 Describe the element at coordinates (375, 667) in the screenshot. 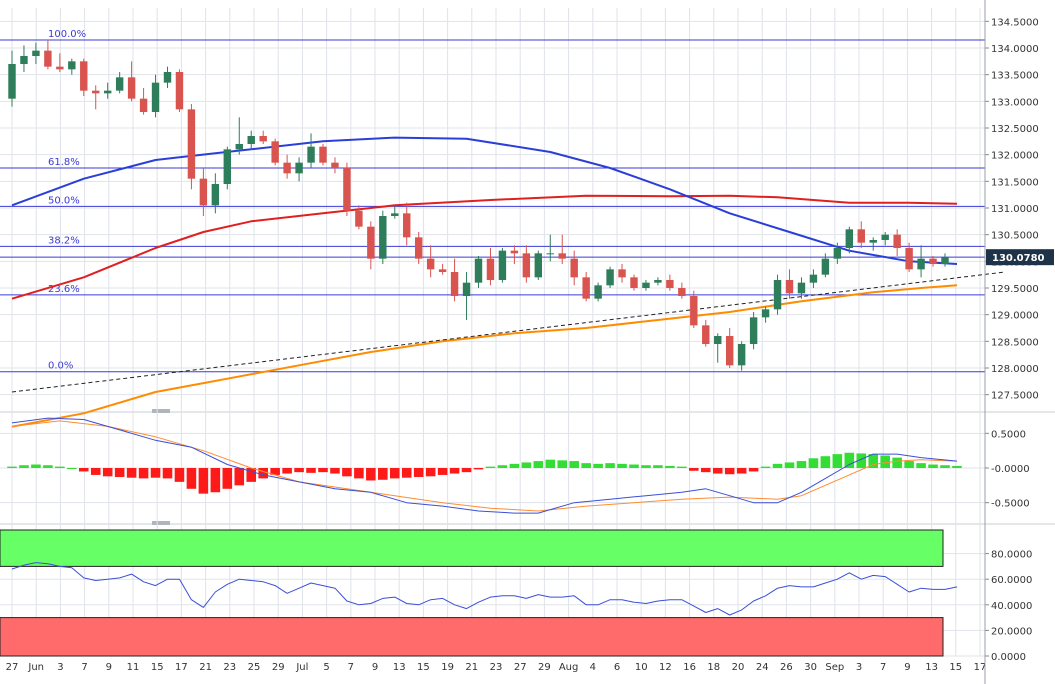

I see `x-tick-label: 9` at that location.